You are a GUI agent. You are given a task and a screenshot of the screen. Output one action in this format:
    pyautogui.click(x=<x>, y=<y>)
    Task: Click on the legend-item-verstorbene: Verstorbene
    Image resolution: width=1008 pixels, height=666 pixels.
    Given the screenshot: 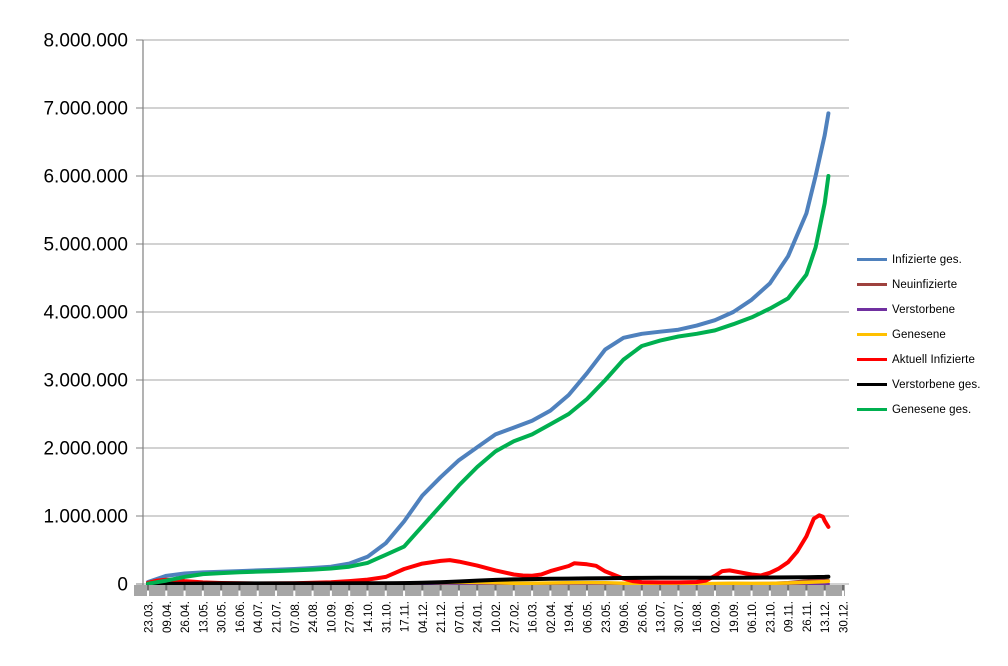 What is the action you would take?
    pyautogui.click(x=932, y=309)
    